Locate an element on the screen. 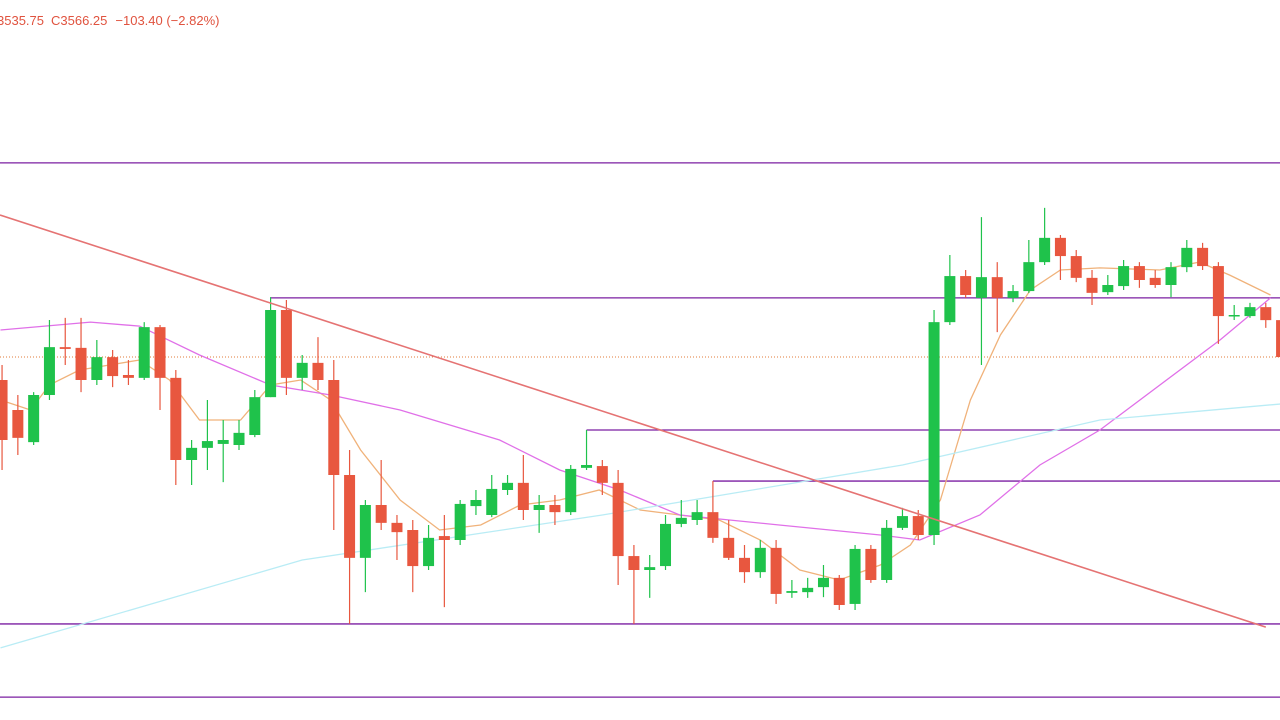 The height and width of the screenshot is (720, 1280). low-value: 3535.75 is located at coordinates (22, 20).